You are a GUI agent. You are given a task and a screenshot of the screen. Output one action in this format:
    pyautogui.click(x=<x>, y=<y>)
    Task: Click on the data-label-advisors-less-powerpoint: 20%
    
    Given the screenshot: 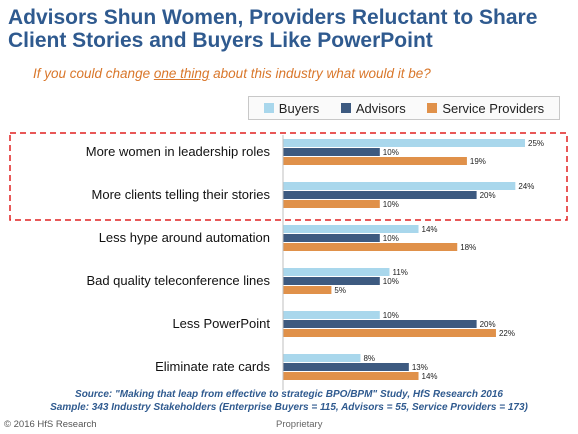 What is the action you would take?
    pyautogui.click(x=488, y=324)
    